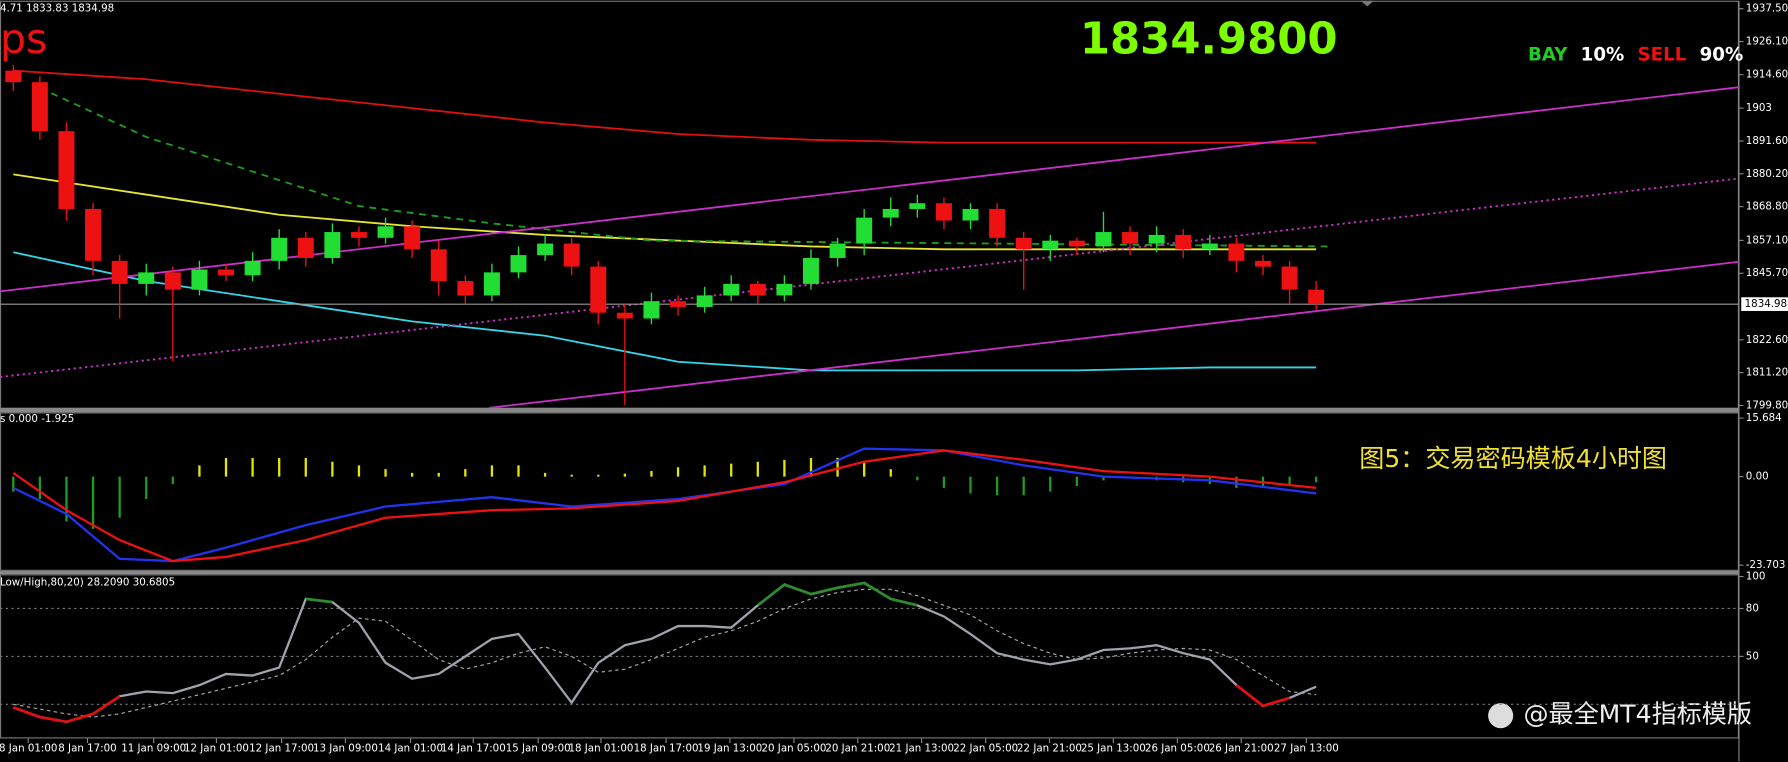  What do you see at coordinates (1757, 477) in the screenshot?
I see `y-tick-label: 0.00` at bounding box center [1757, 477].